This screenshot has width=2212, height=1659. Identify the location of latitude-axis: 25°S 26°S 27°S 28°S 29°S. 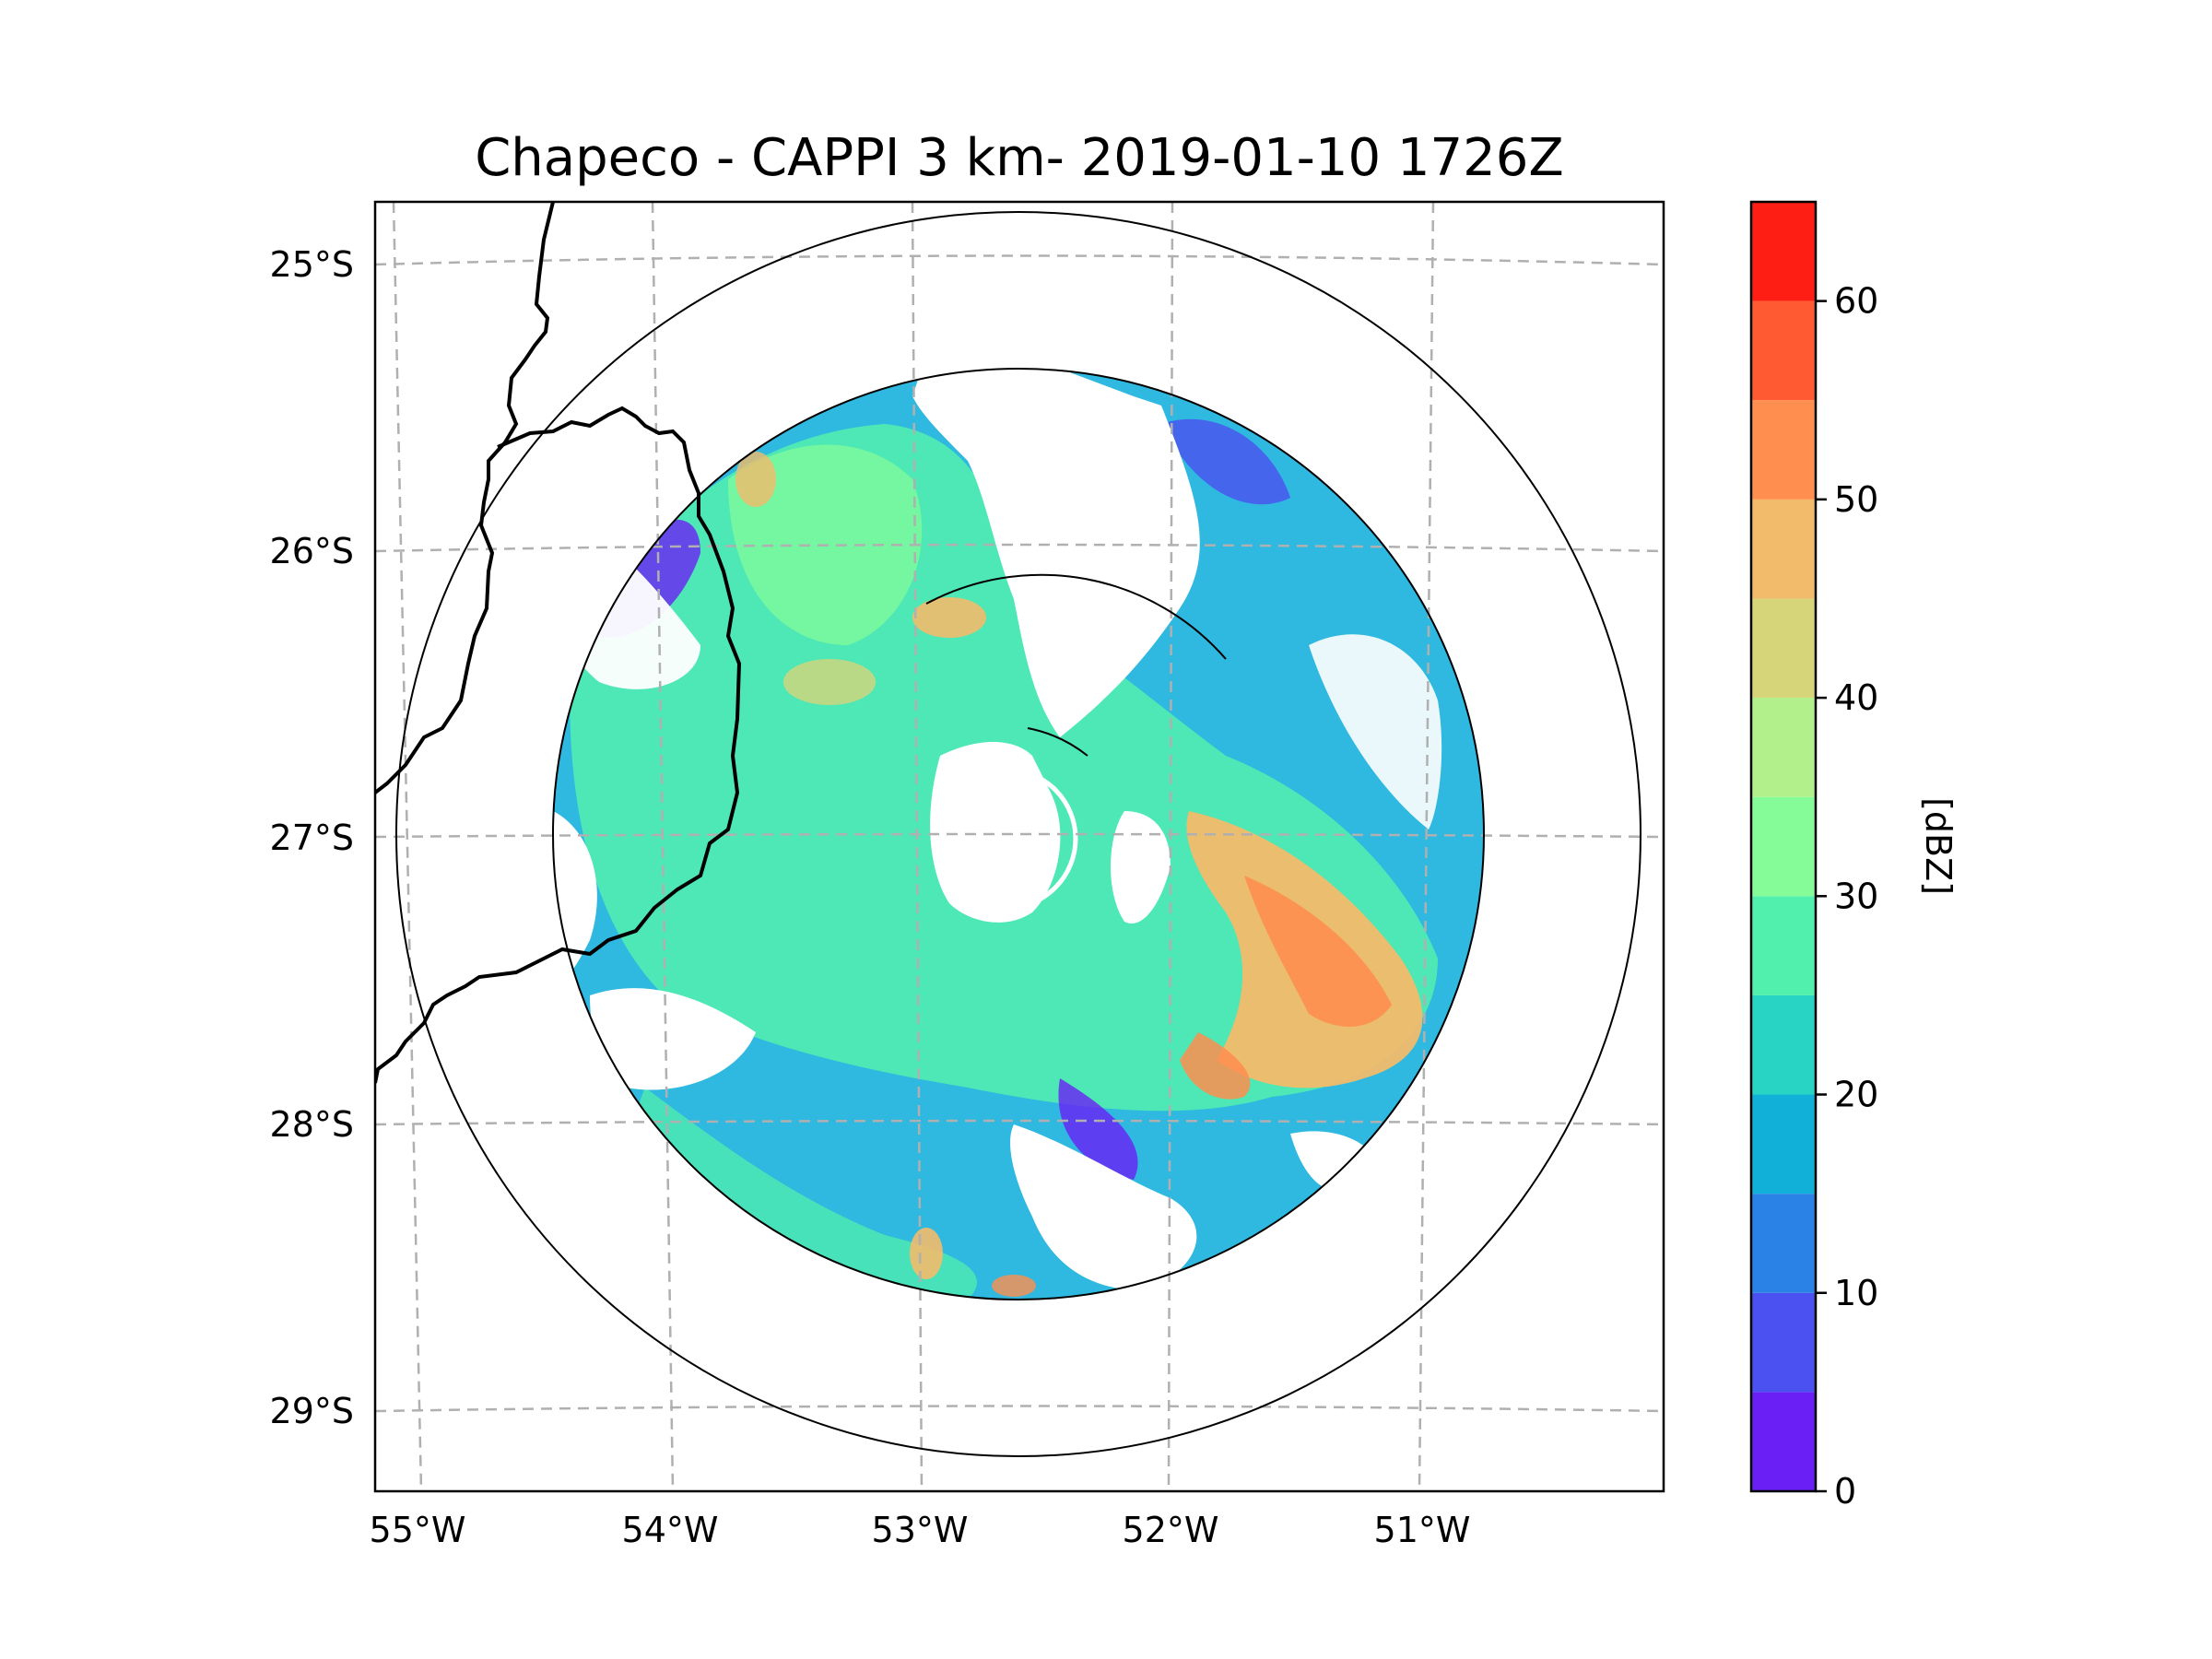
(312, 837).